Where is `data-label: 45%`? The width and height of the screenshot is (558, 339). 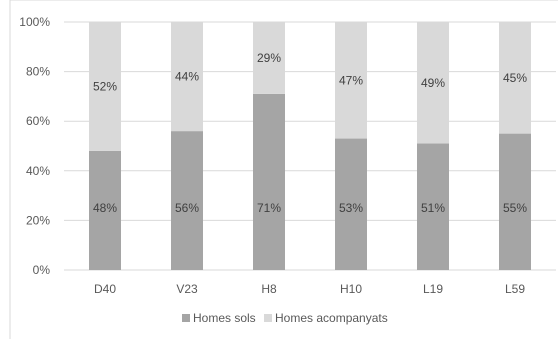 data-label: 45% is located at coordinates (515, 78).